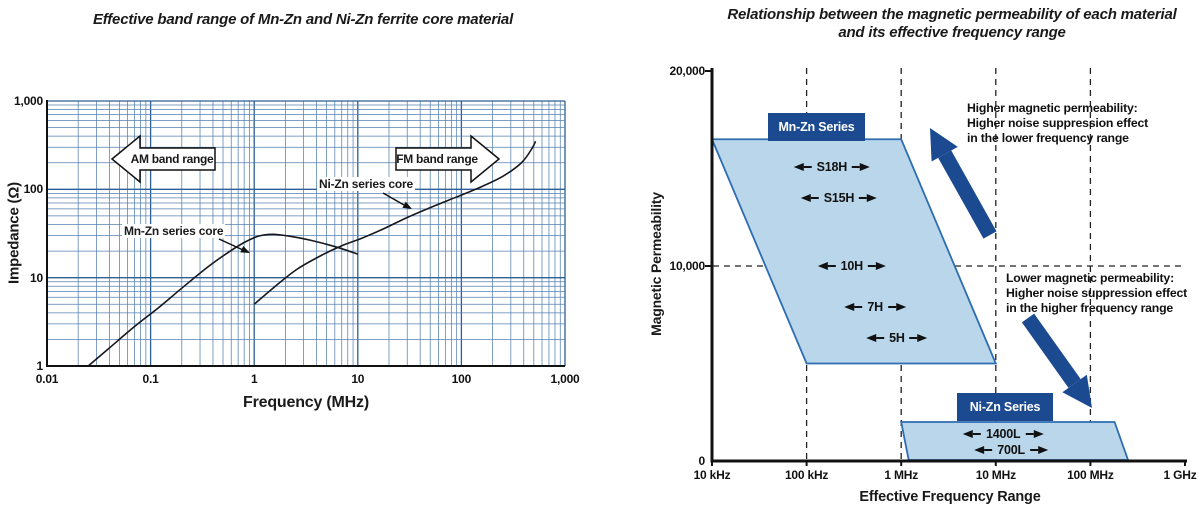 The height and width of the screenshot is (511, 1200). What do you see at coordinates (839, 198) in the screenshot?
I see `material-range-s15h: S15H` at bounding box center [839, 198].